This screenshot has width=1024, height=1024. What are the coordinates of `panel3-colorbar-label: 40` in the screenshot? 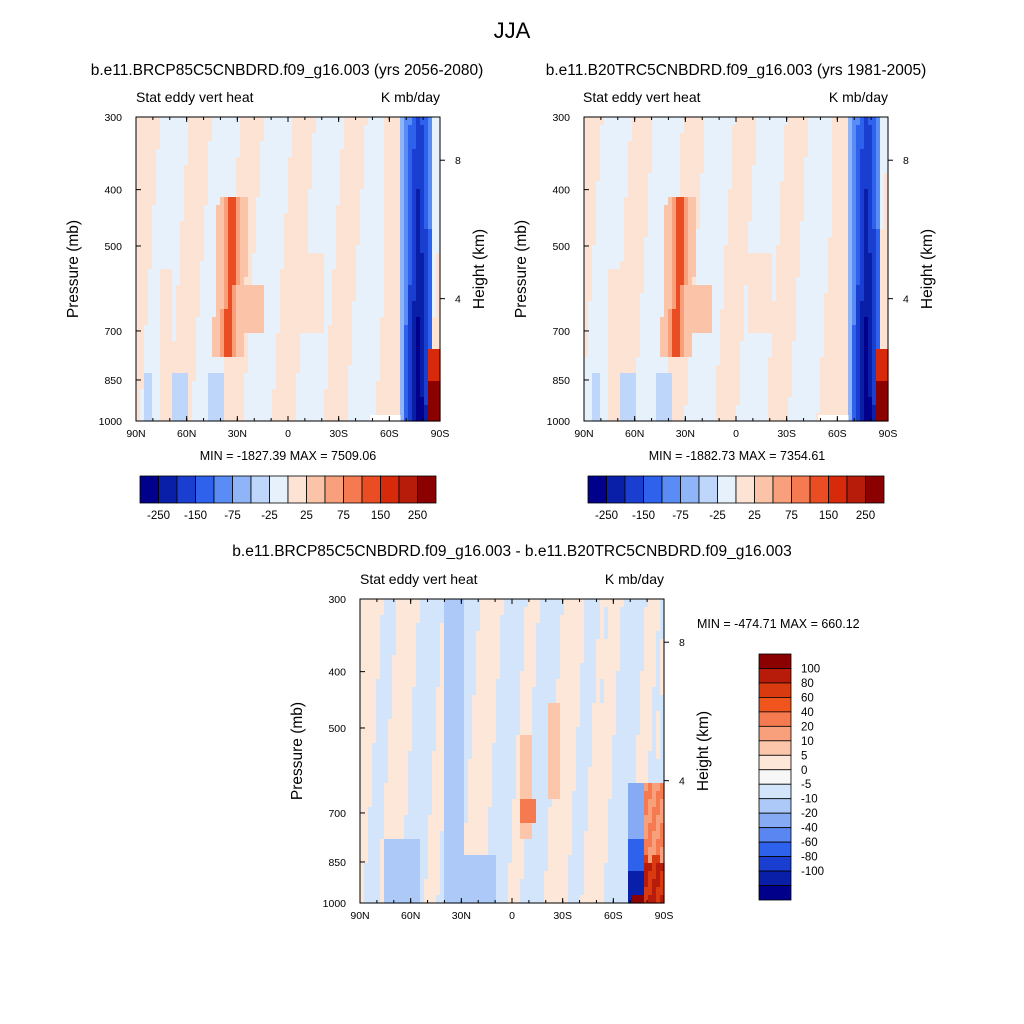 It's located at (807, 713).